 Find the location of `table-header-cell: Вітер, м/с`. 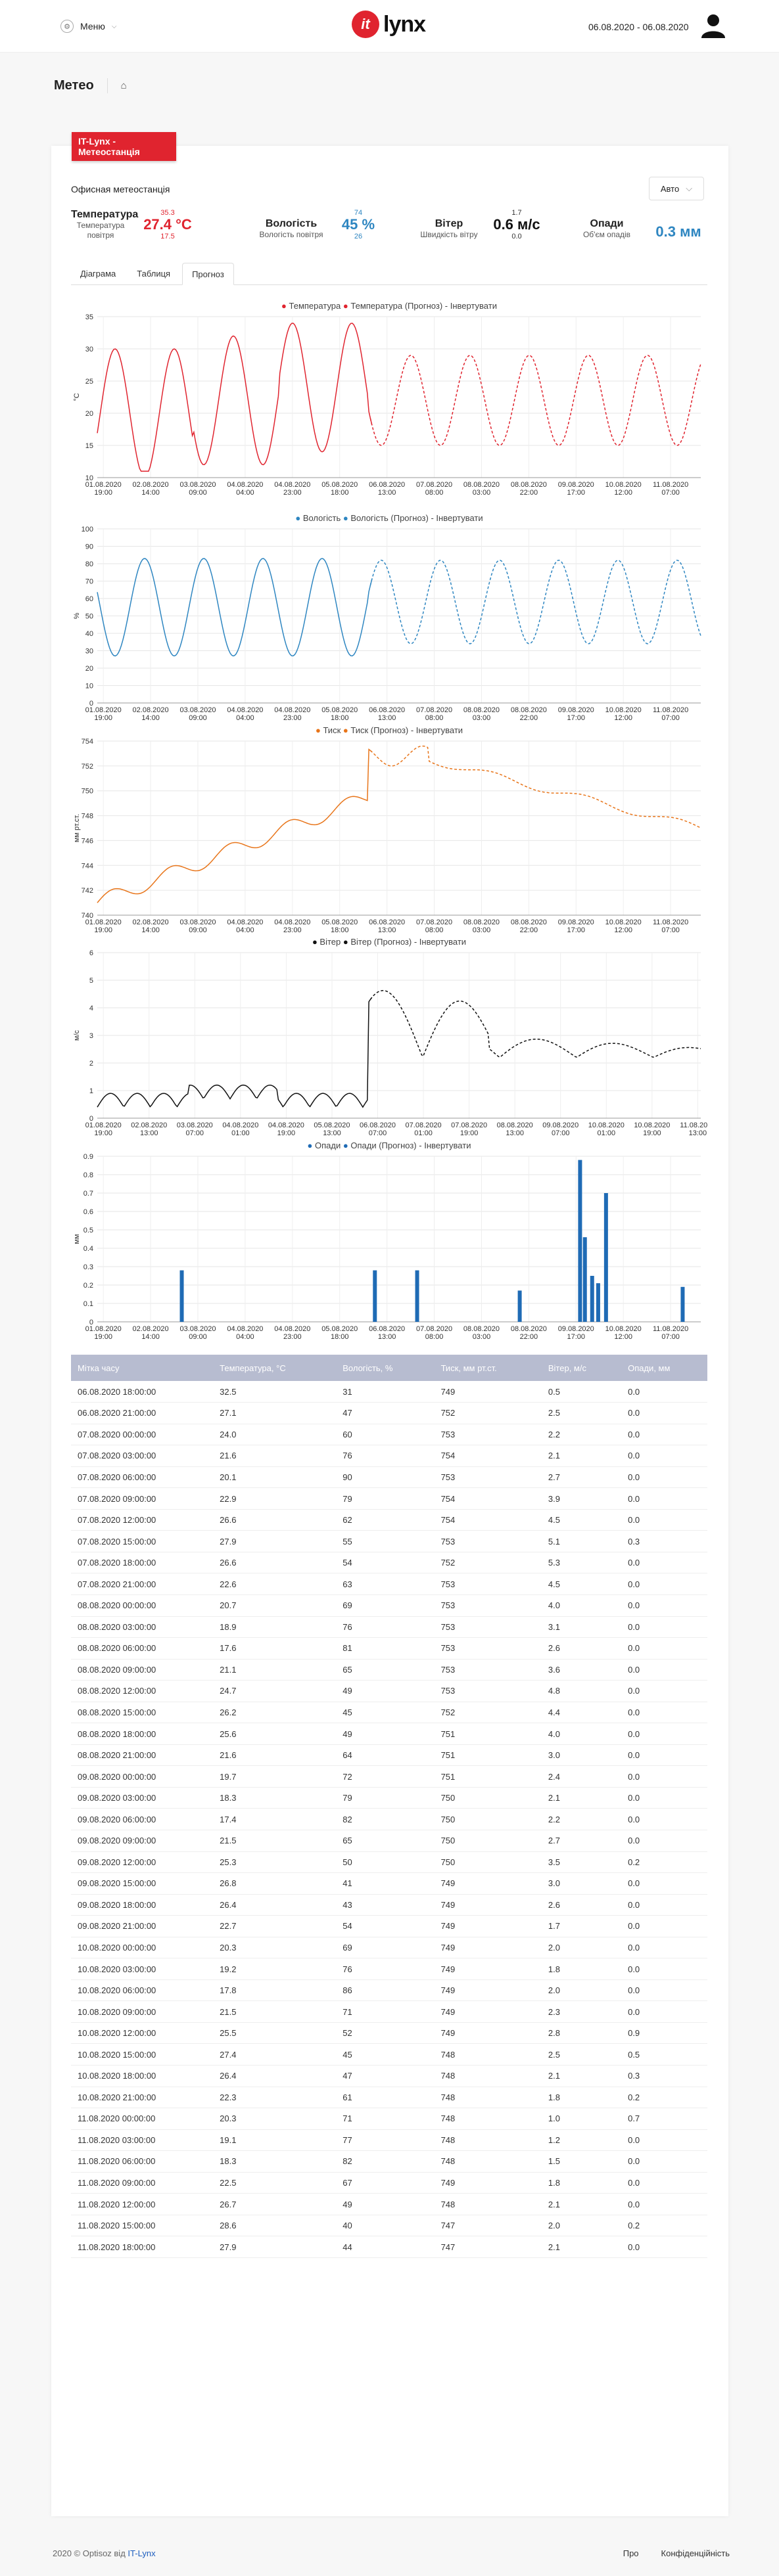

table-header-cell: Вітер, м/с is located at coordinates (581, 1368).